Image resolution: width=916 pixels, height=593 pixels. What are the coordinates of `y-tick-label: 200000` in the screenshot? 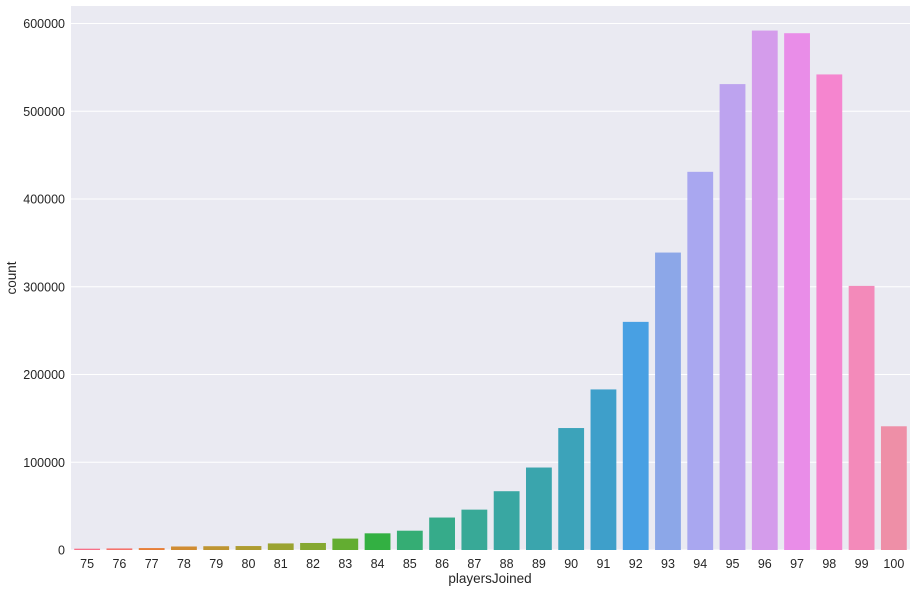 It's located at (44, 375).